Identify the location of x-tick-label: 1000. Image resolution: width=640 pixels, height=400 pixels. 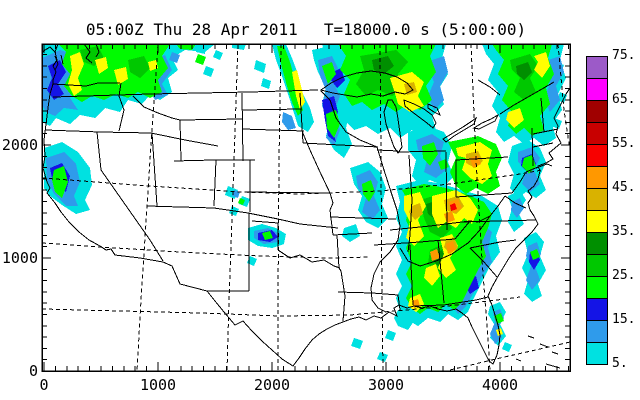
(158, 385).